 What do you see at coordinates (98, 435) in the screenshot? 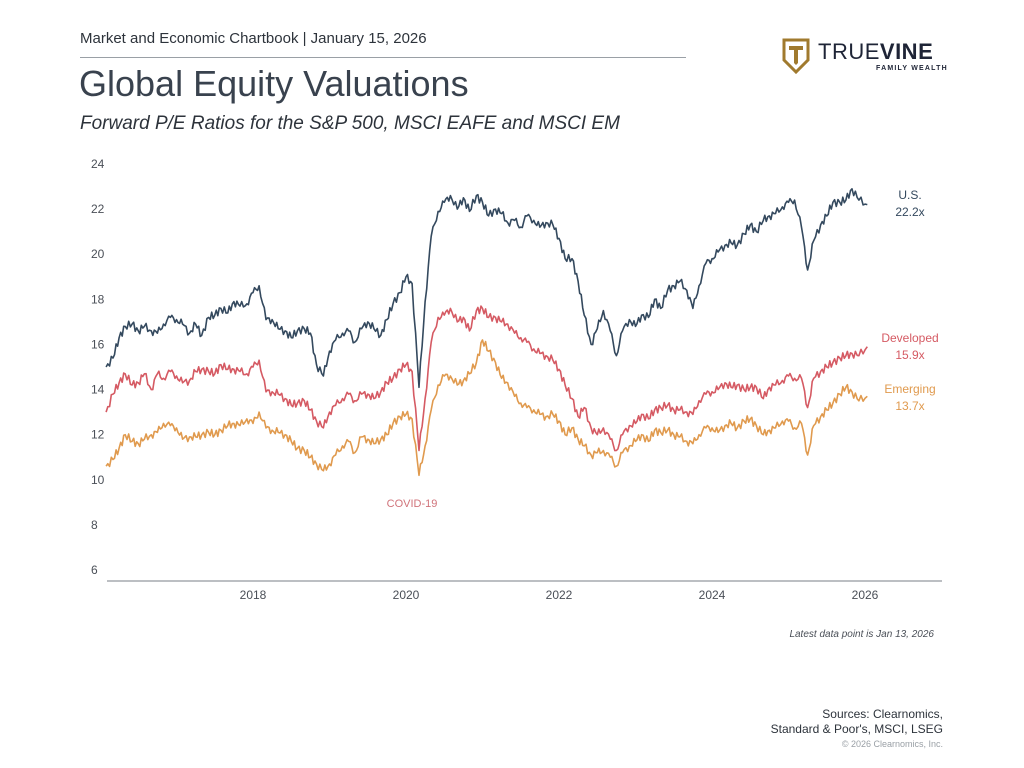
I see `y-tick-label: 12` at bounding box center [98, 435].